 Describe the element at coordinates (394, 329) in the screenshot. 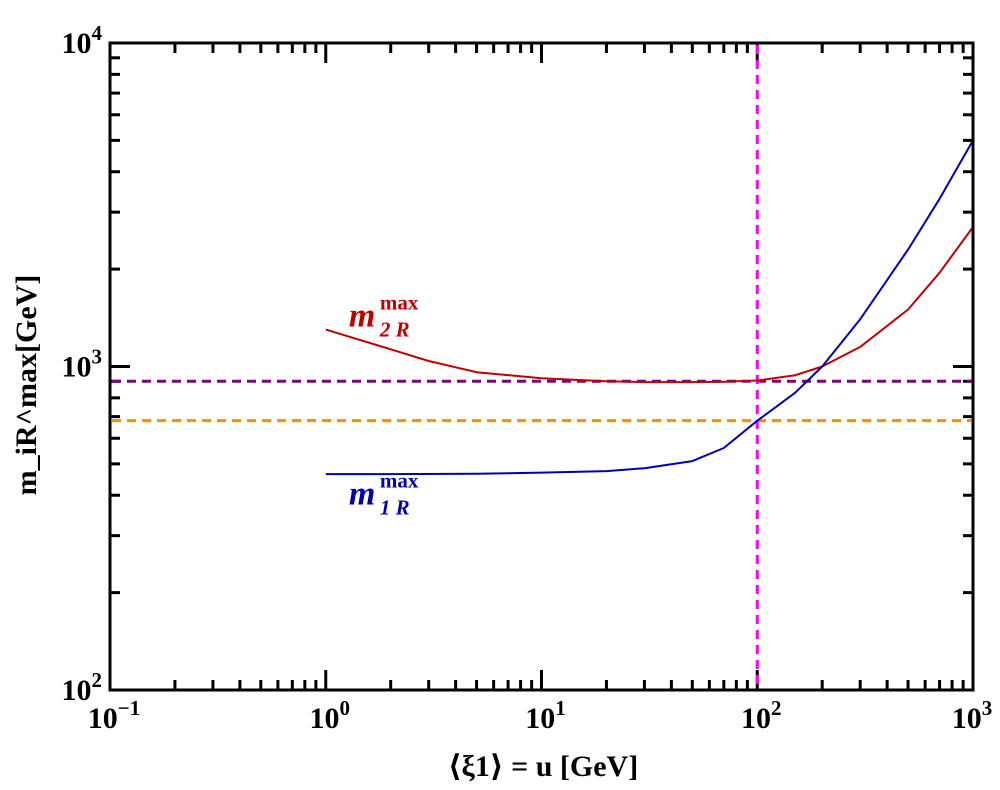

I see `series-label-subscript: 2 R` at that location.